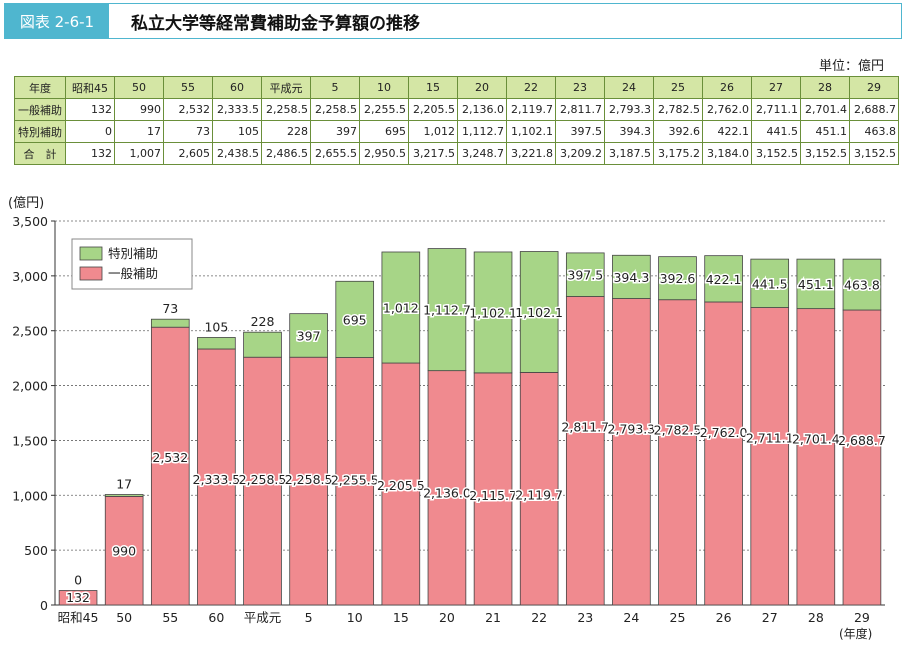 This screenshot has width=906, height=662. I want to click on table-col-header: 60, so click(237, 87).